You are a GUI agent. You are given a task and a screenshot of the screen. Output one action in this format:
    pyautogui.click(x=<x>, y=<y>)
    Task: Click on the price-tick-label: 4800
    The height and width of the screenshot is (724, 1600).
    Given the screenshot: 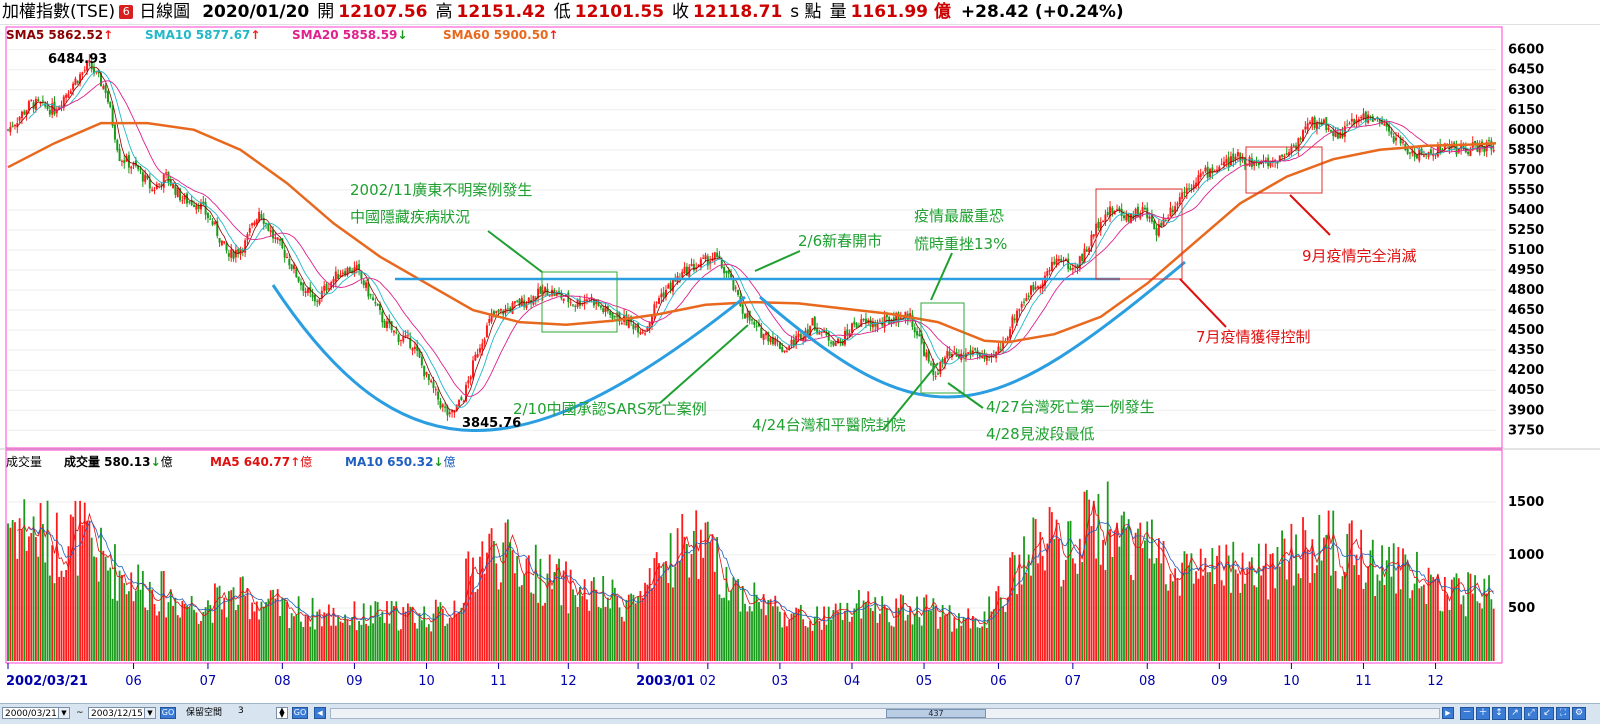 What is the action you would take?
    pyautogui.click(x=1526, y=290)
    